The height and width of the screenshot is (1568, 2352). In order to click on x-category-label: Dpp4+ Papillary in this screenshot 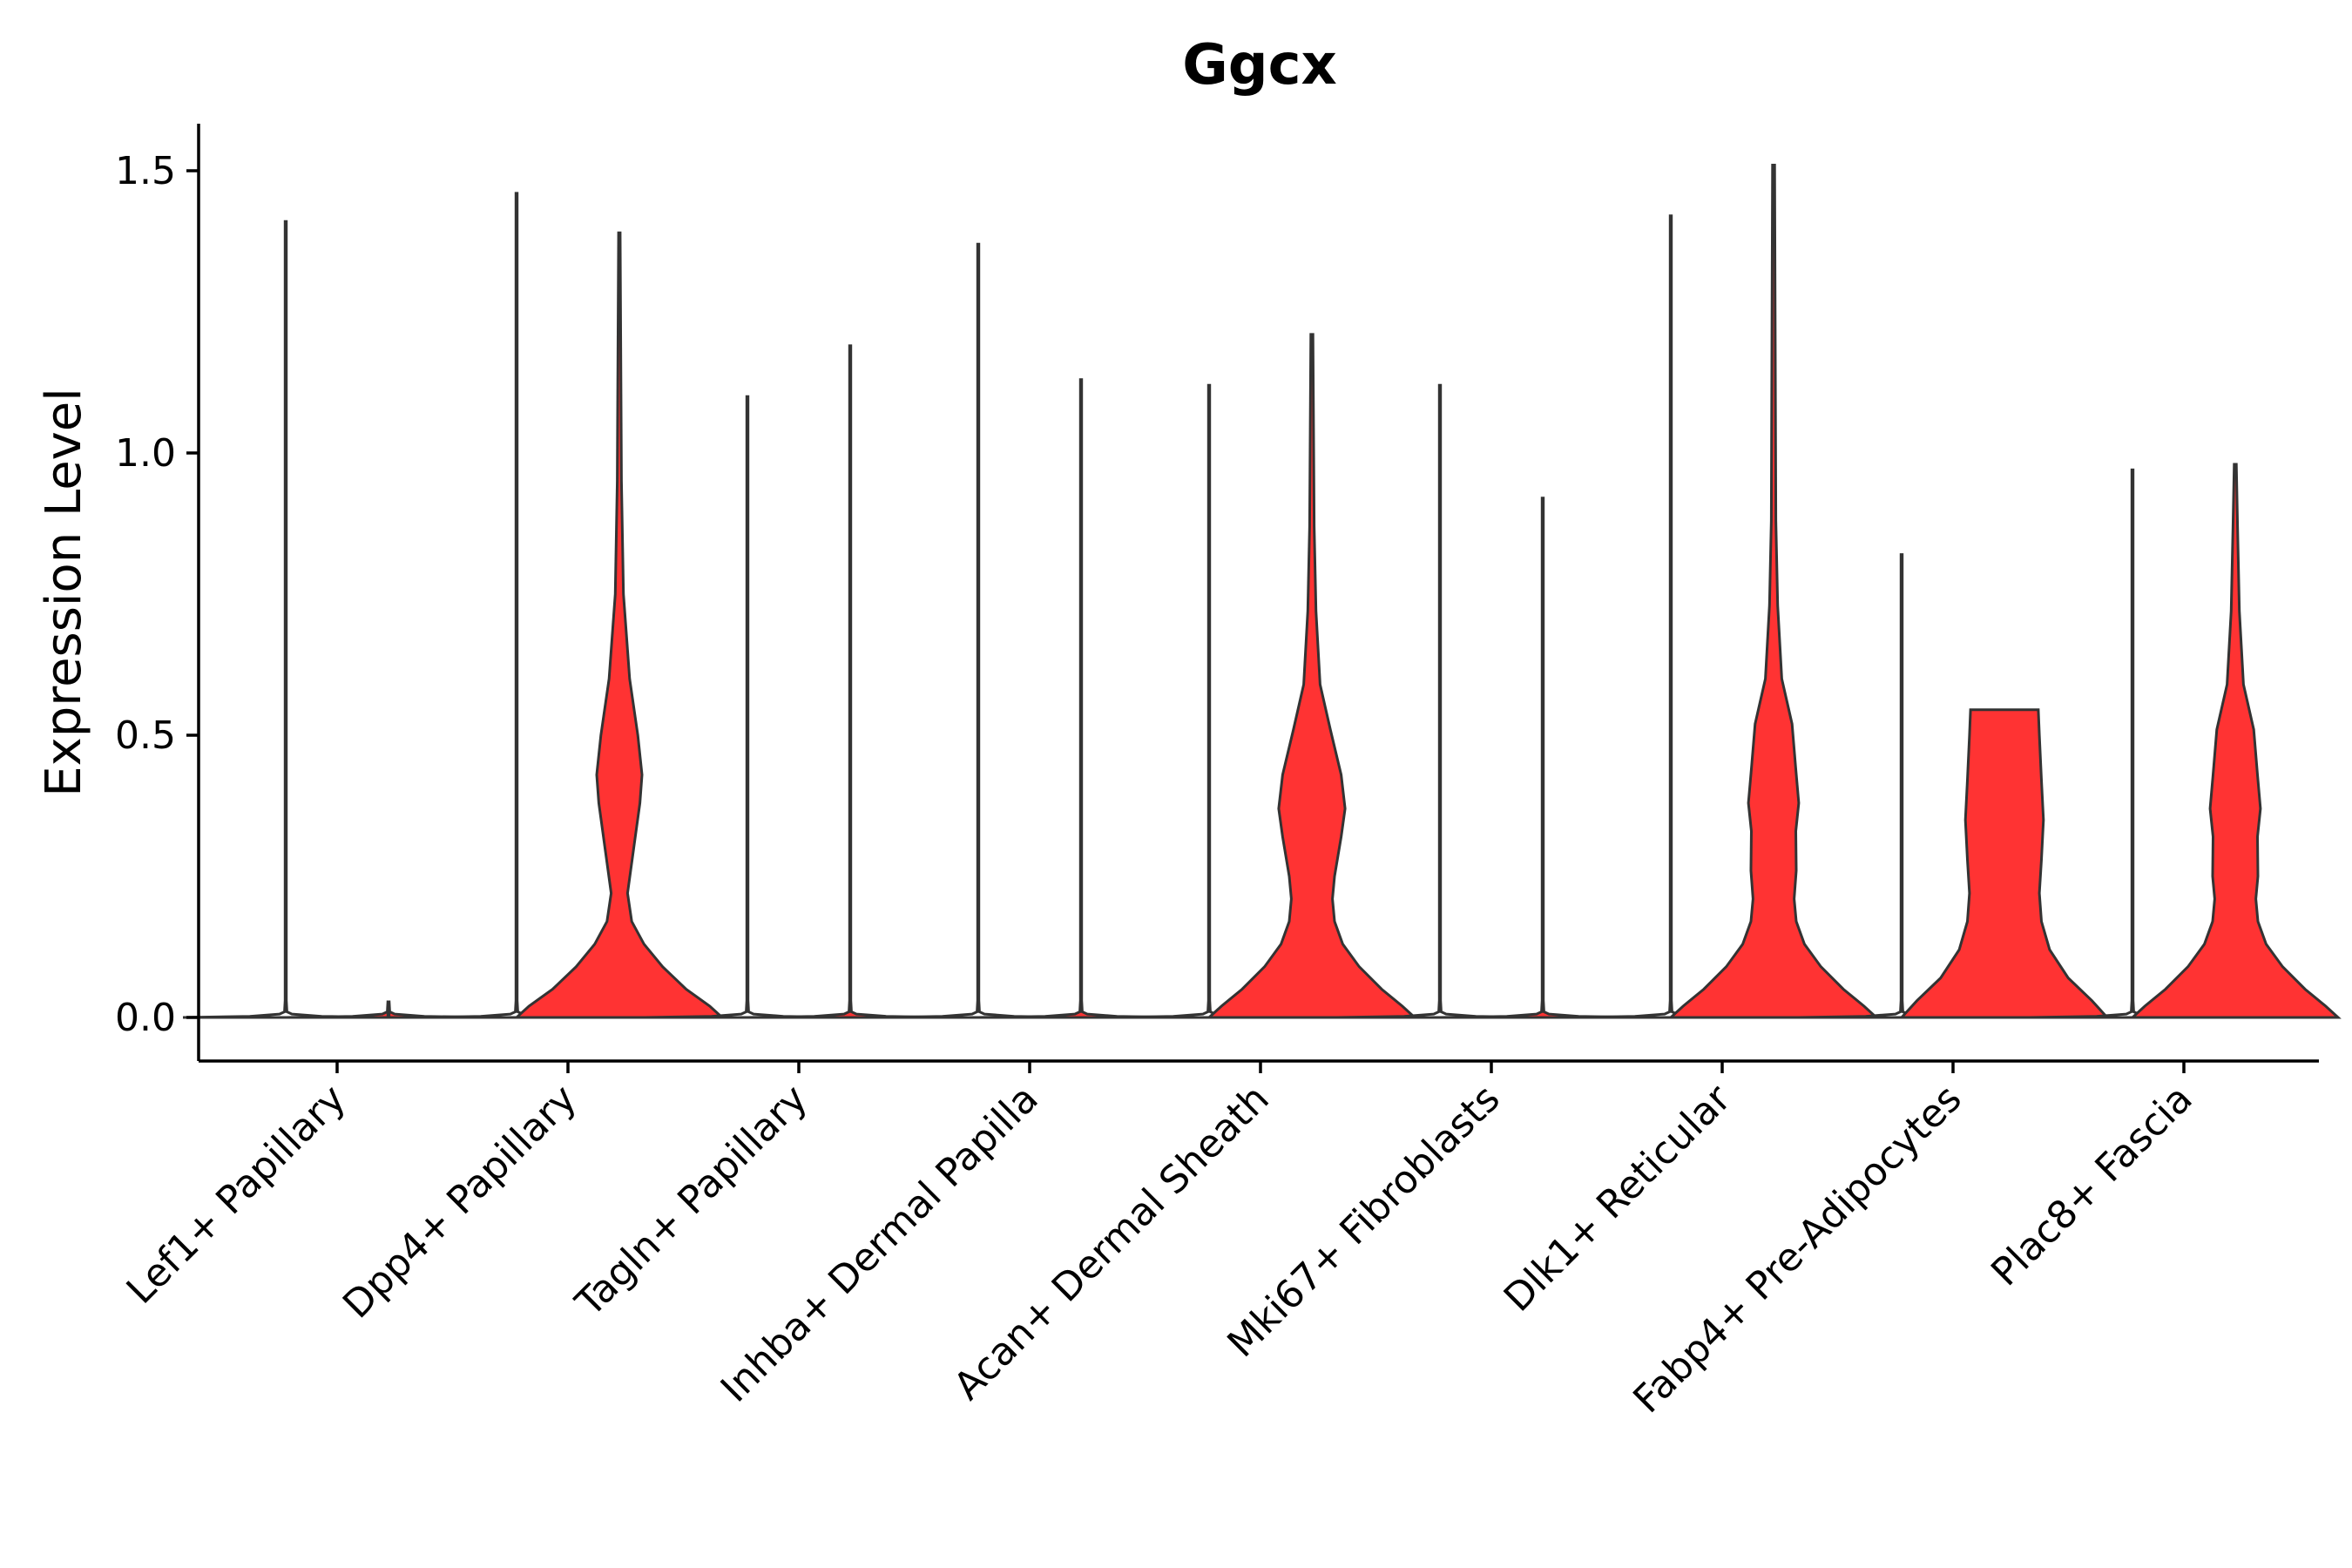, I will do `click(460, 1202)`.